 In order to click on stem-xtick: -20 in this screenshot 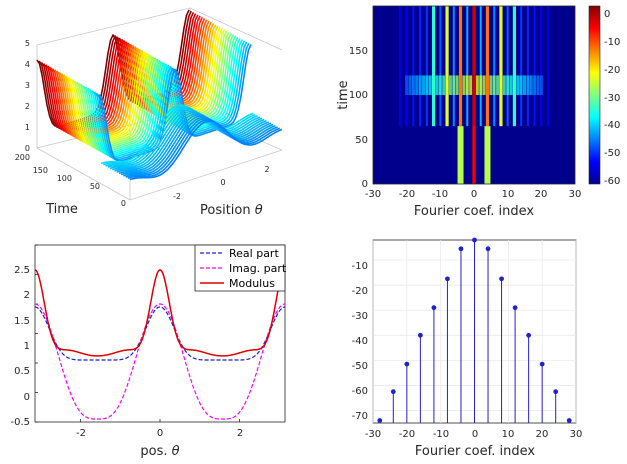, I will do `click(407, 434)`.